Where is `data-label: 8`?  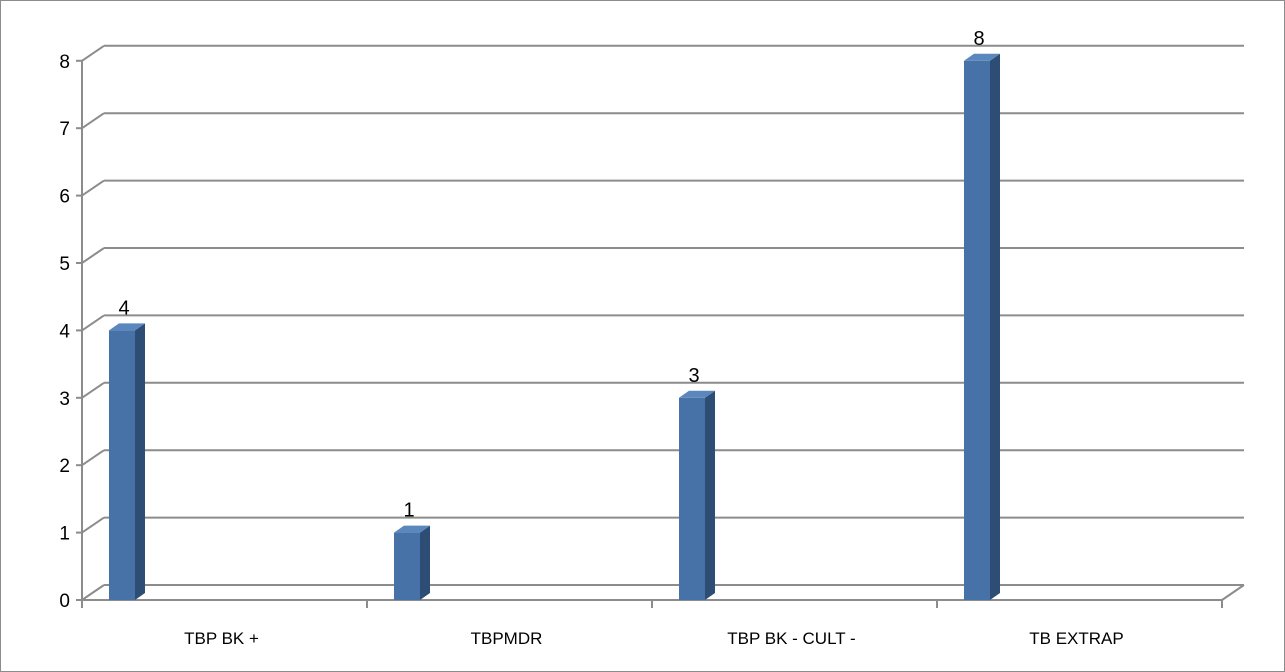 data-label: 8 is located at coordinates (978, 39).